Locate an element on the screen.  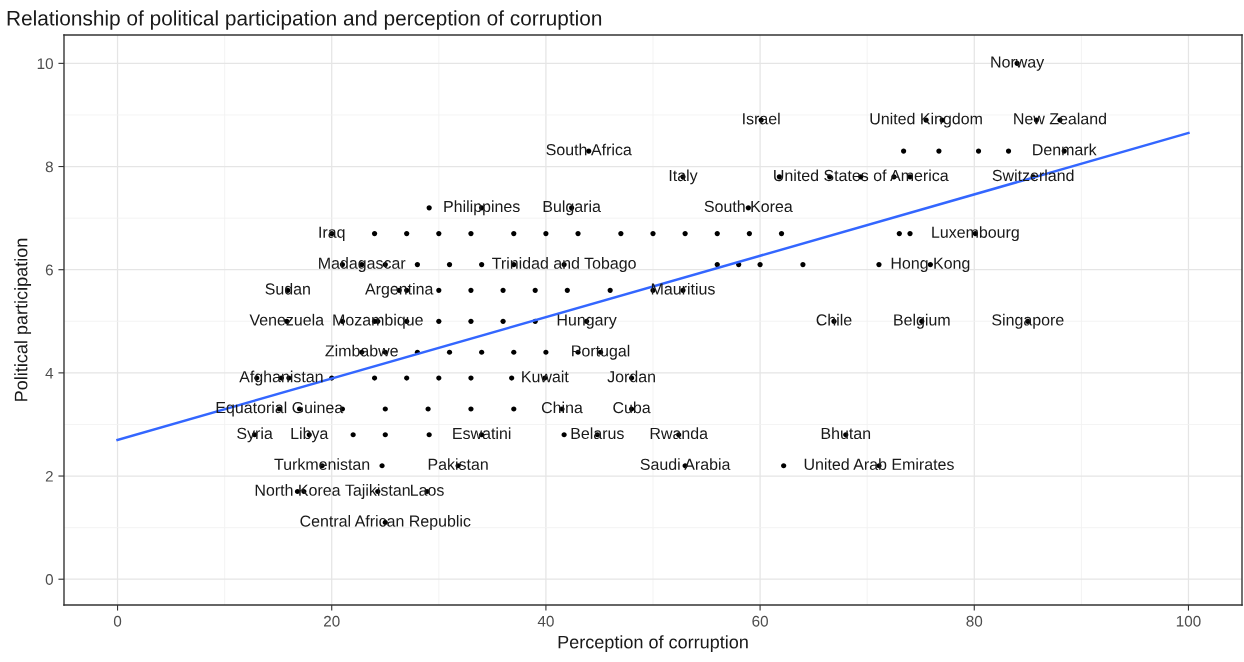
annotation: Norway is located at coordinates (1018, 63).